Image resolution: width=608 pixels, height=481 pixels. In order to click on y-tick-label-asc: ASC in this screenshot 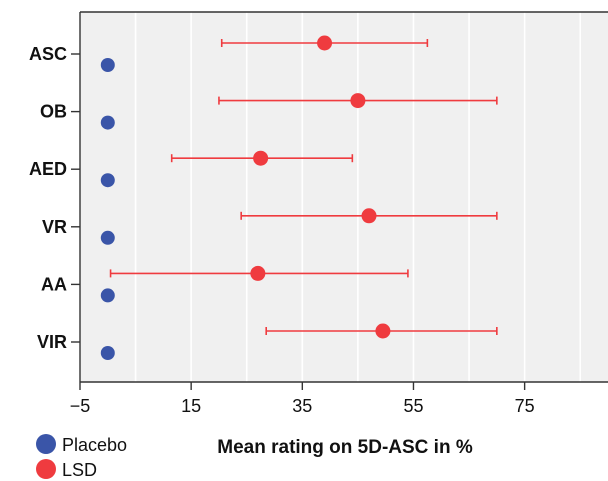, I will do `click(48, 54)`.